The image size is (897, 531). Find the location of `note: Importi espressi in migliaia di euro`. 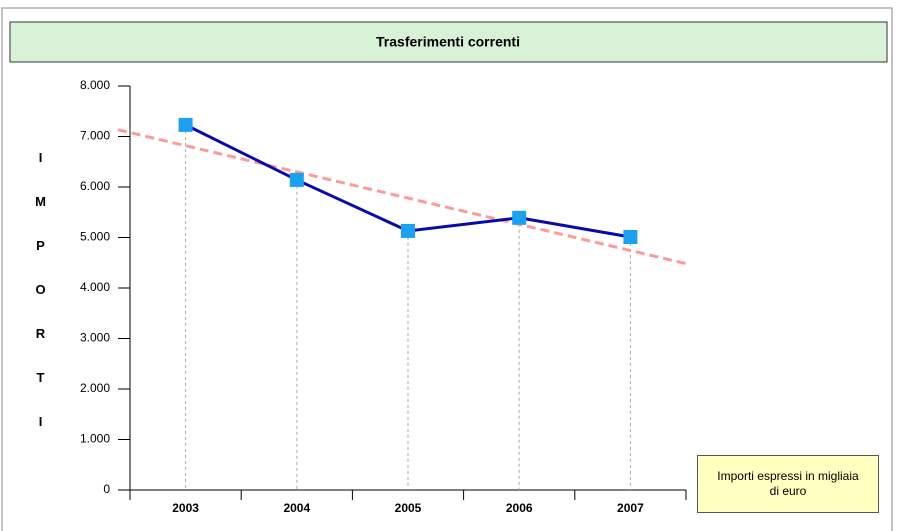

note: Importi espressi in migliaia di euro is located at coordinates (788, 484).